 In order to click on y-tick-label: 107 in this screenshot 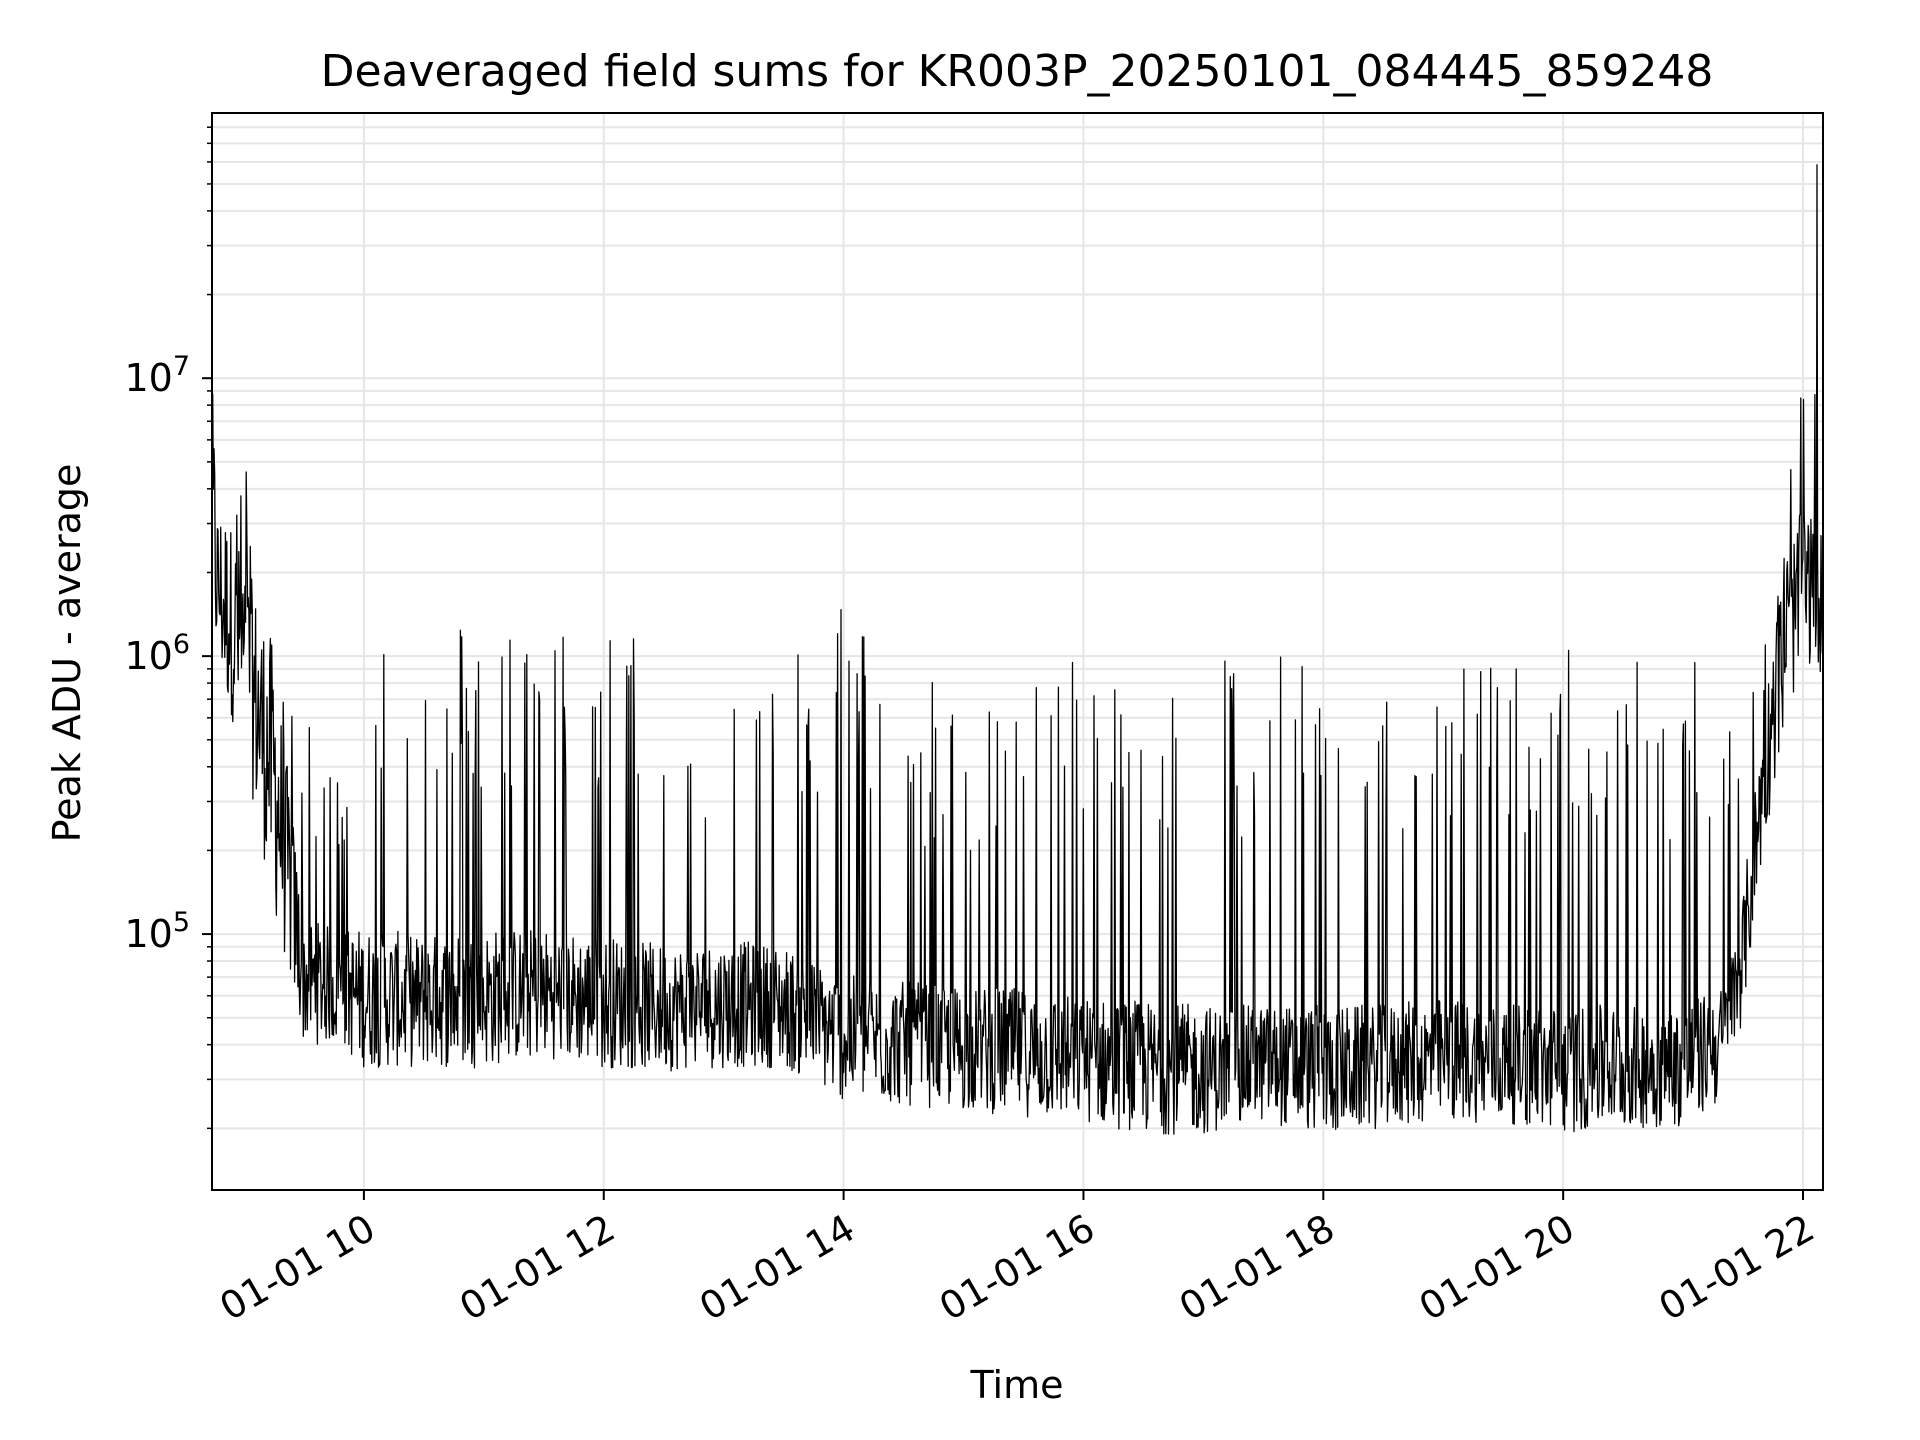, I will do `click(157, 375)`.